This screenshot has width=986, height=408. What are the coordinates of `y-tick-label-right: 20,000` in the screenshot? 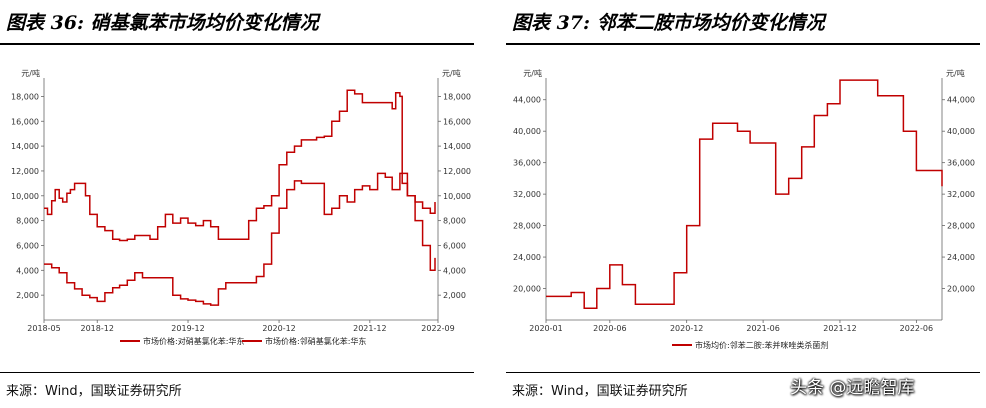 It's located at (961, 289).